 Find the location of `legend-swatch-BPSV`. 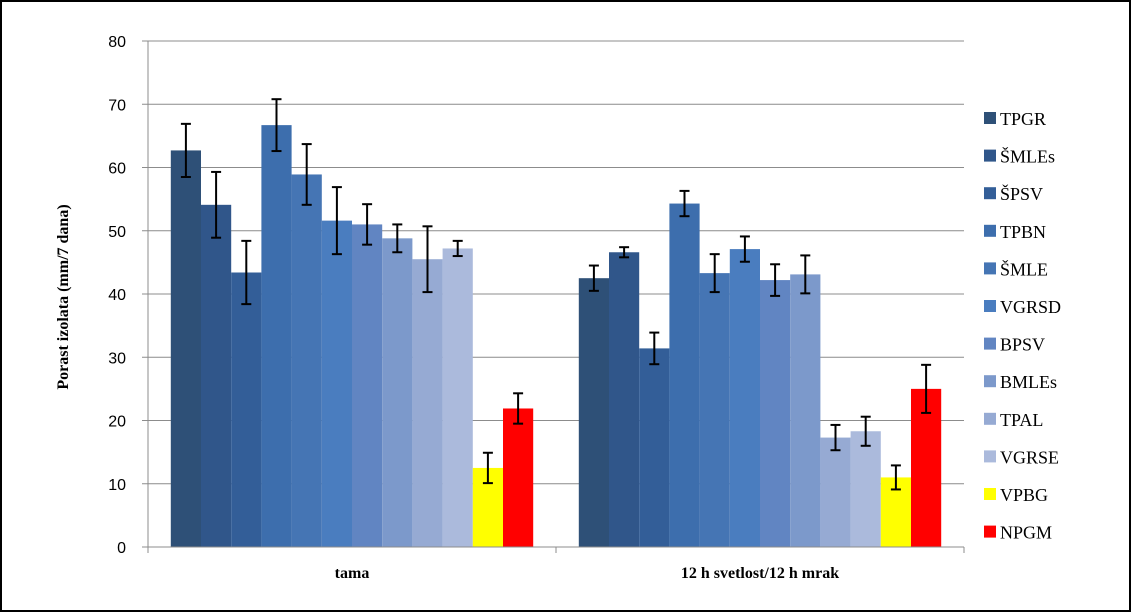

legend-swatch-BPSV is located at coordinates (990, 343).